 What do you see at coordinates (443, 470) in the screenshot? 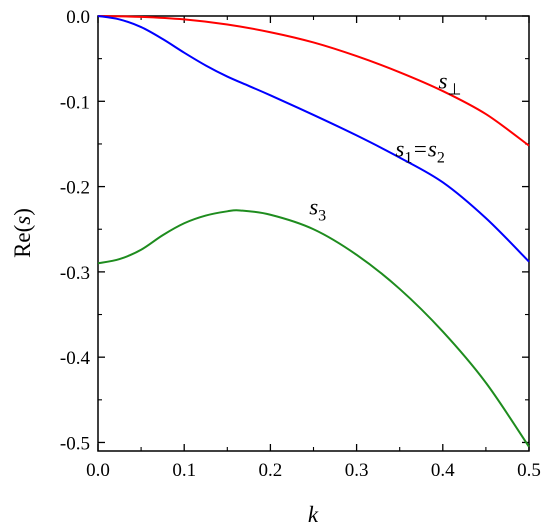
I see `x-tick-label: 0.4` at bounding box center [443, 470].